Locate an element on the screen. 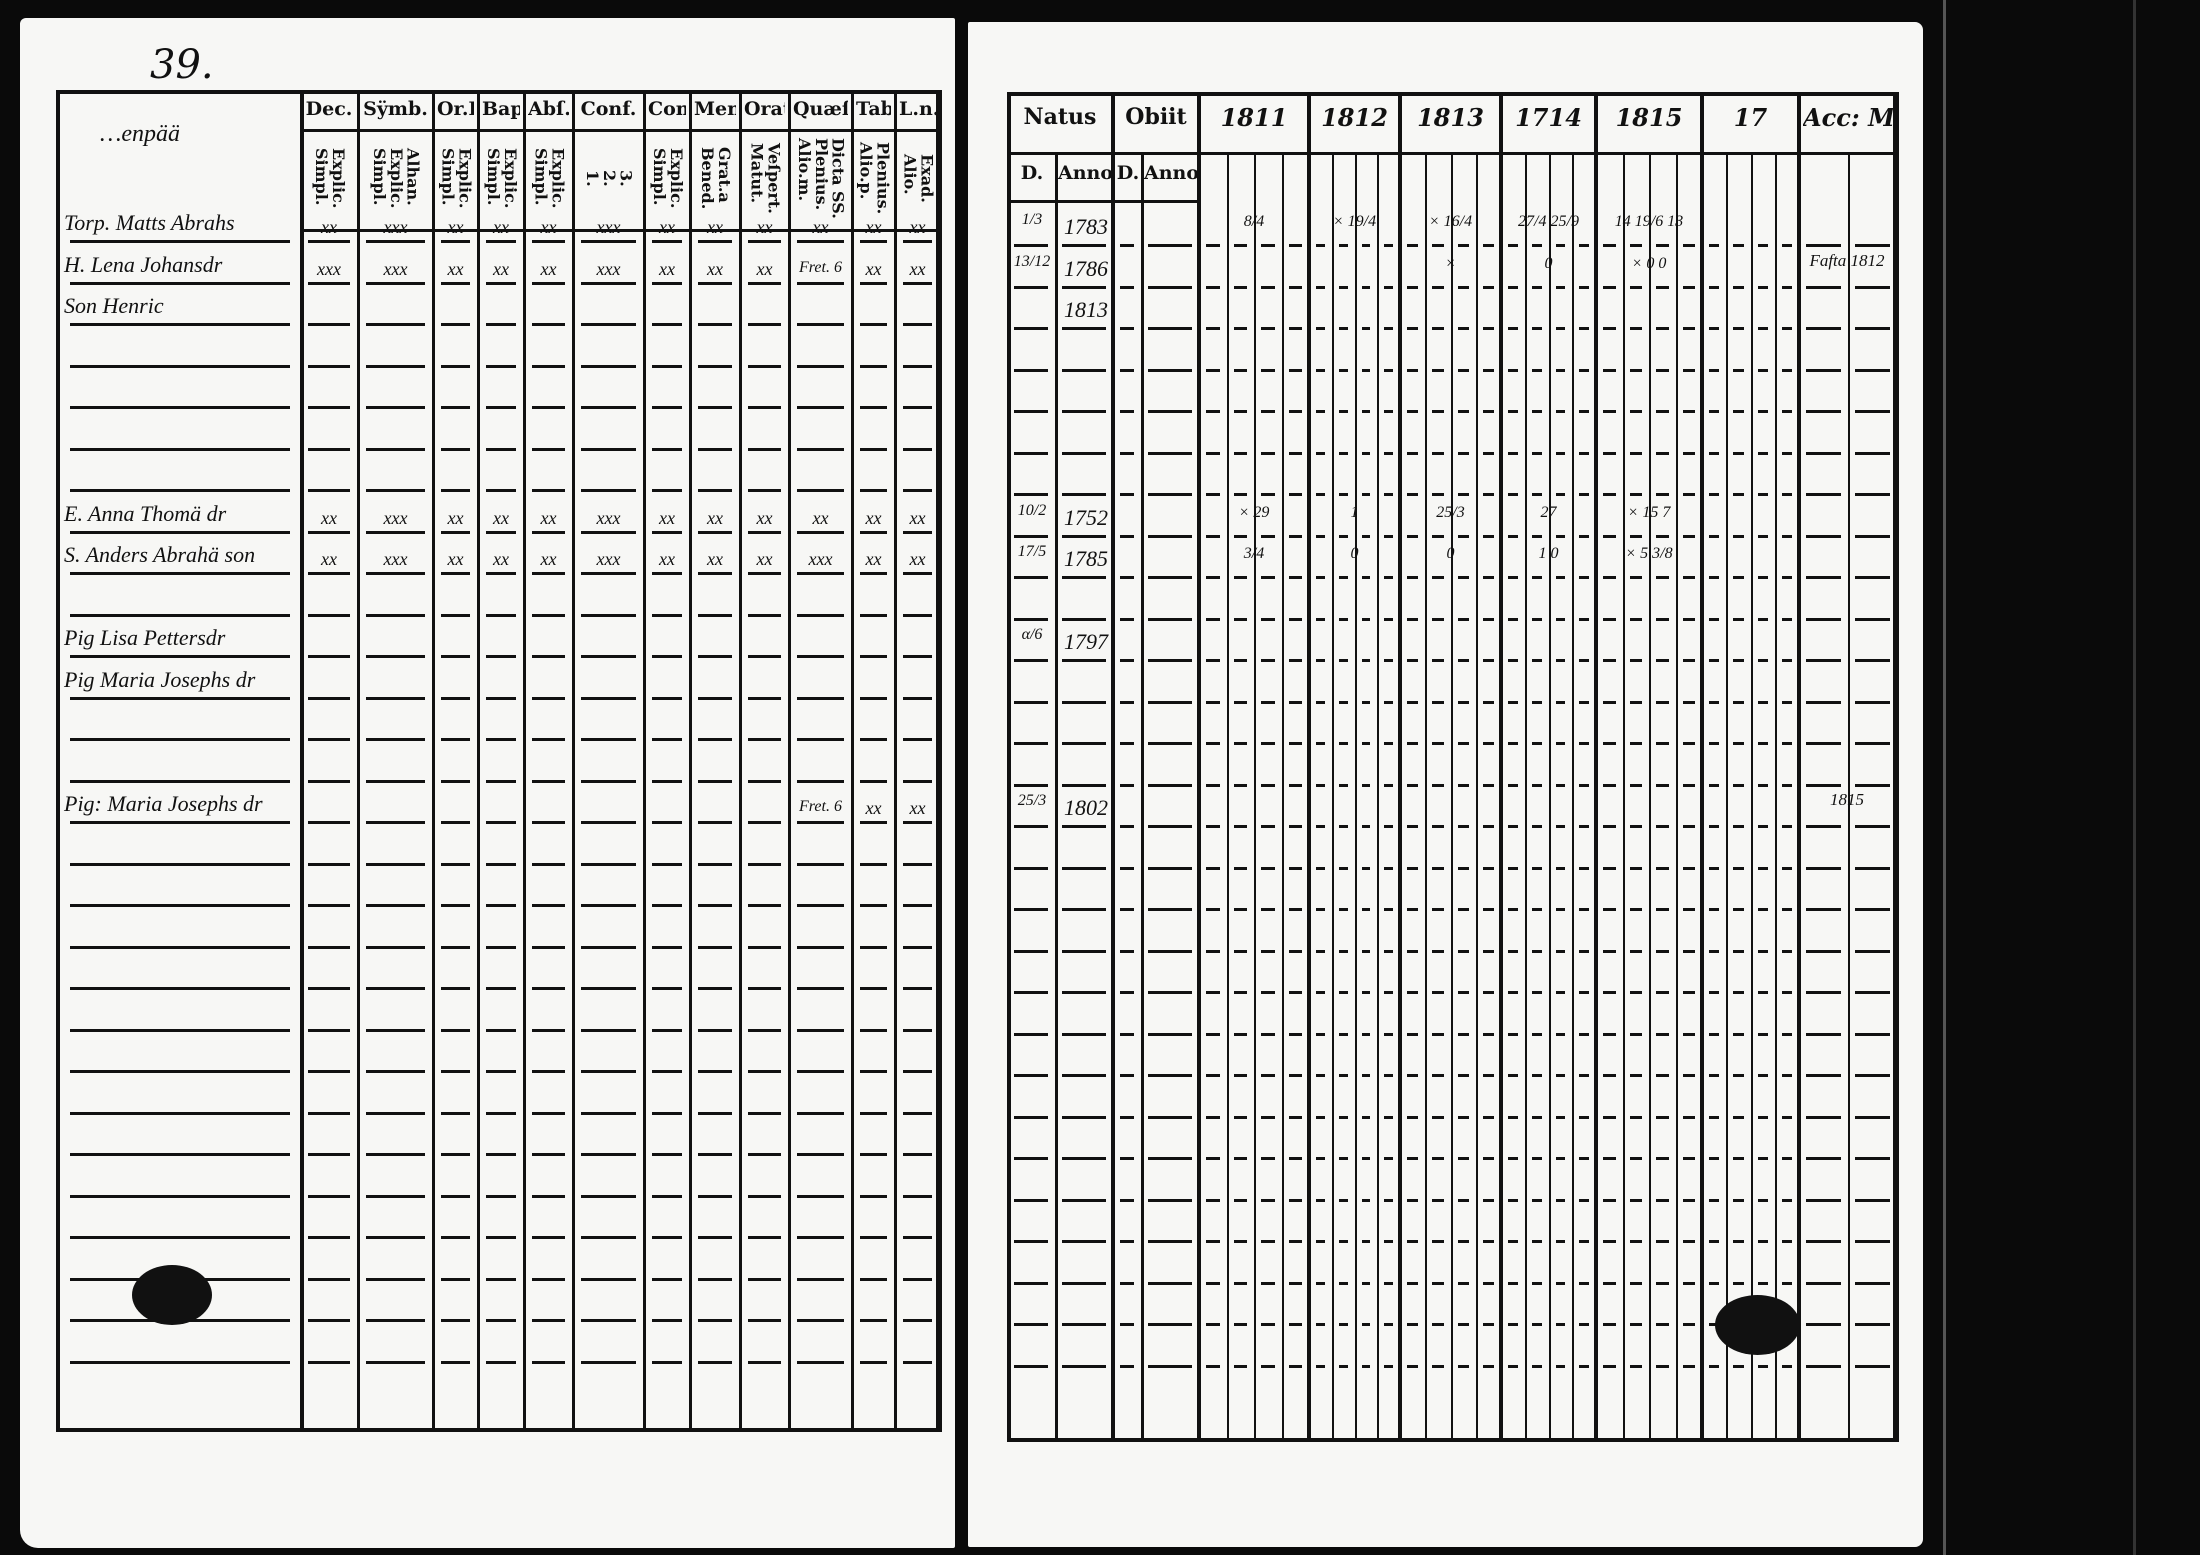  column-header: Abſ. is located at coordinates (548, 110).